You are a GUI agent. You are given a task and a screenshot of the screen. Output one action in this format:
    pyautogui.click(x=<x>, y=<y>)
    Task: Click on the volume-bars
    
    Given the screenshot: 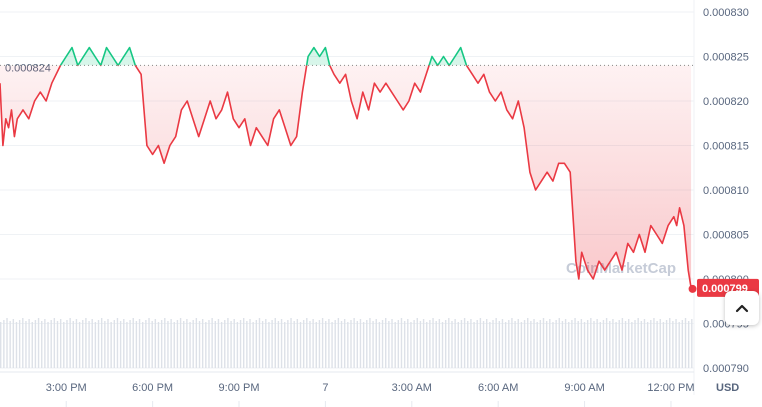 What is the action you would take?
    pyautogui.click(x=346, y=343)
    